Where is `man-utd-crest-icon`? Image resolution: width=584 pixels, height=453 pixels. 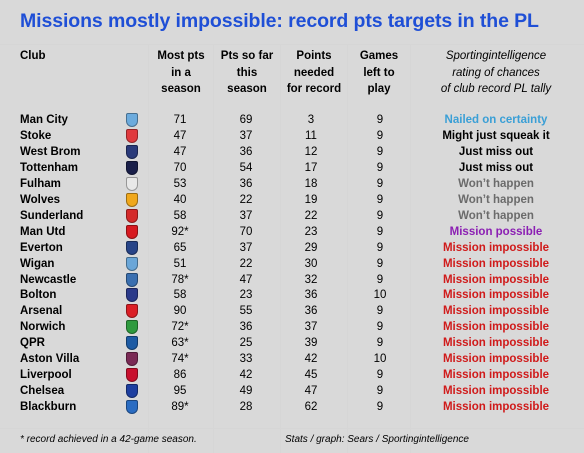 man-utd-crest-icon is located at coordinates (132, 231).